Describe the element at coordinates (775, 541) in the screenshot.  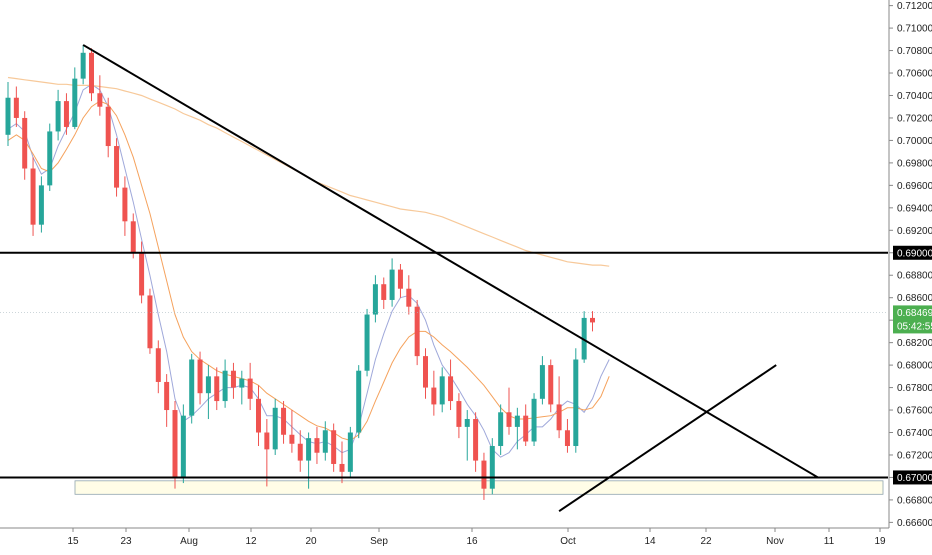
I see `x-tick-label: Nov` at that location.